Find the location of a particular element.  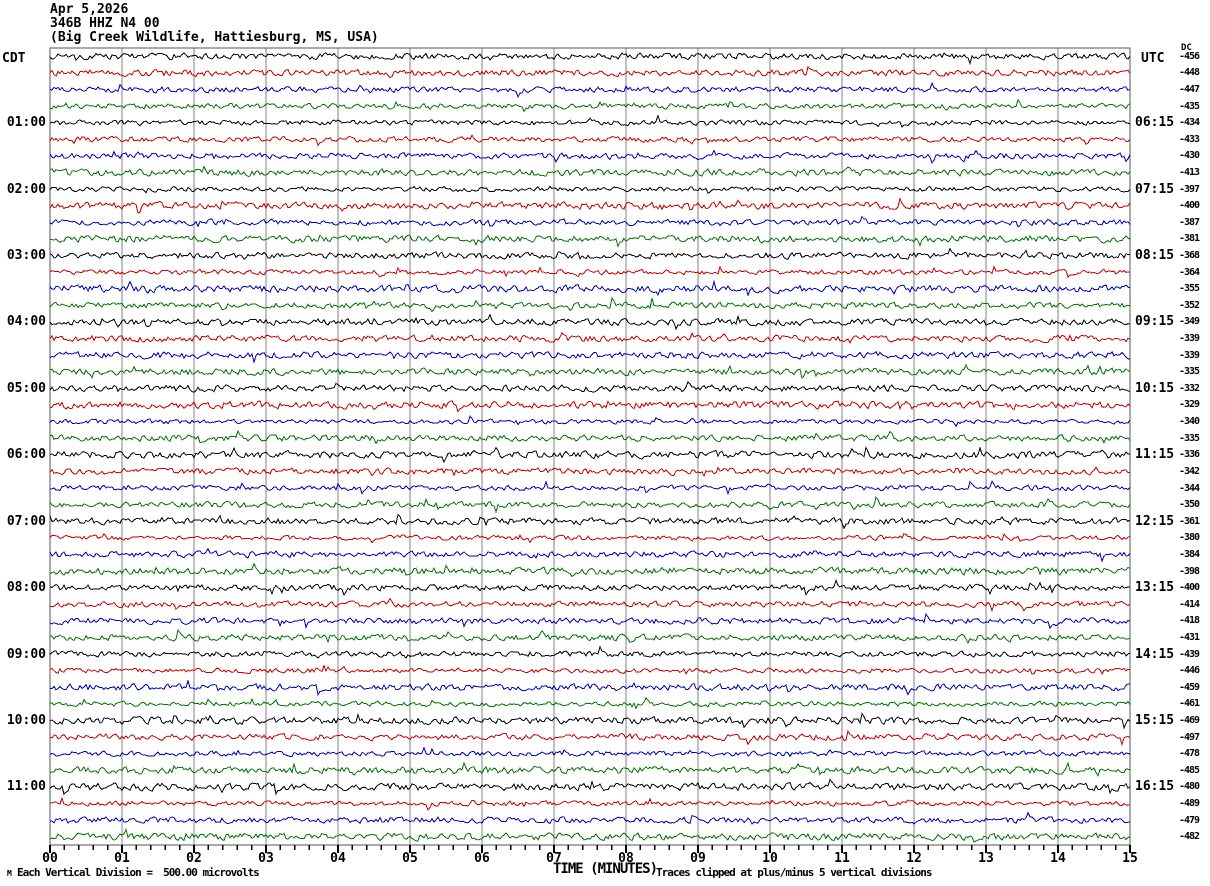

utc-time-label: 11:15 is located at coordinates (1155, 455).